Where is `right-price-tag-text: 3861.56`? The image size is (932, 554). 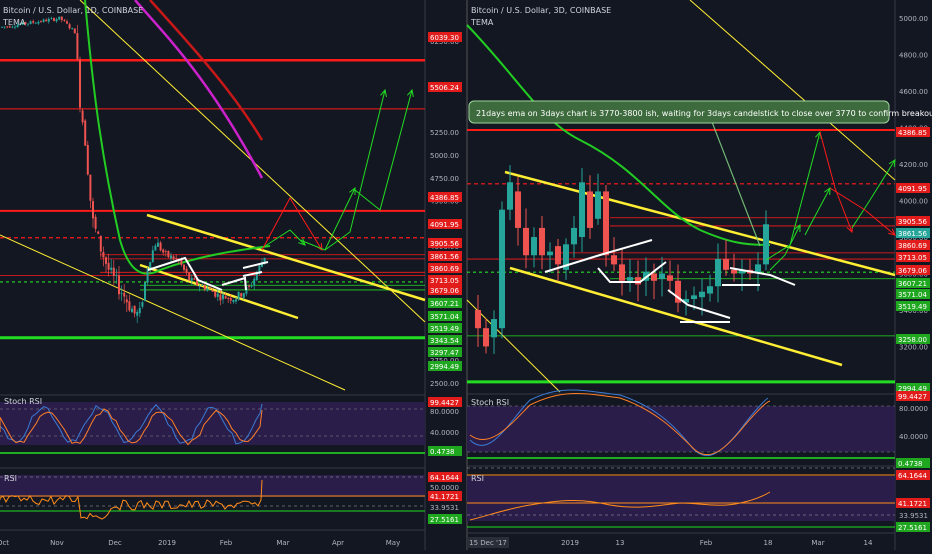 right-price-tag-text: 3861.56 is located at coordinates (912, 234).